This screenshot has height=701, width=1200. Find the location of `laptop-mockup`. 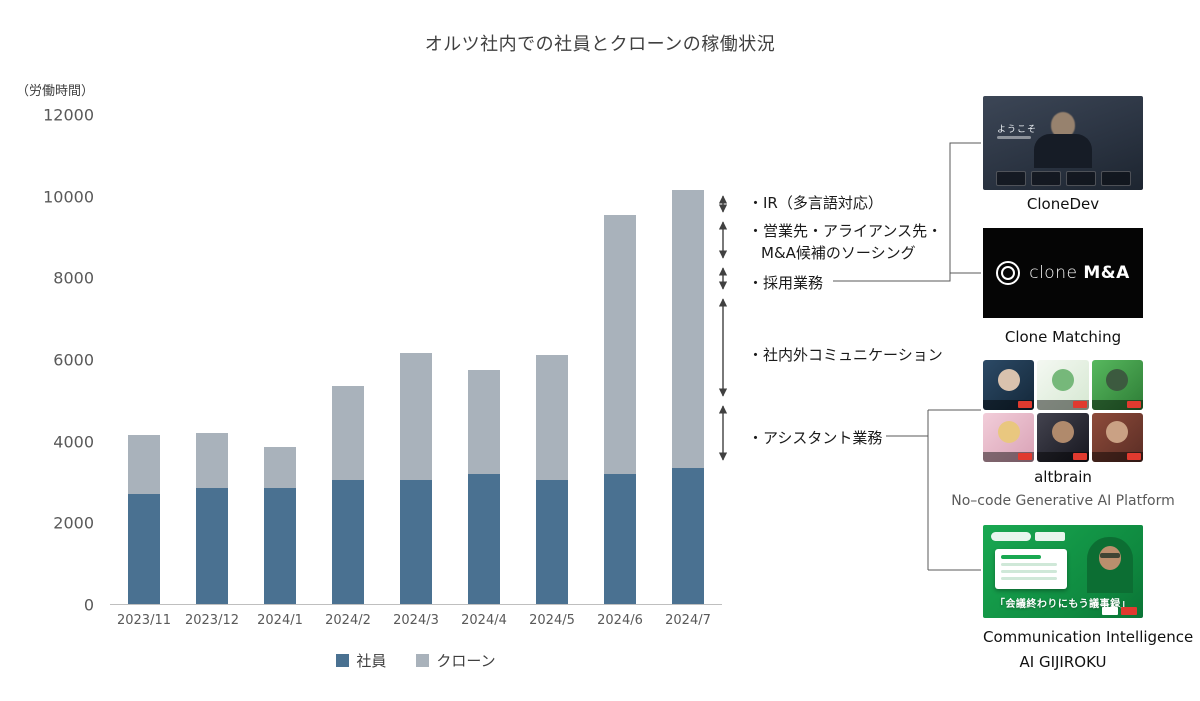

laptop-mockup is located at coordinates (1031, 569).